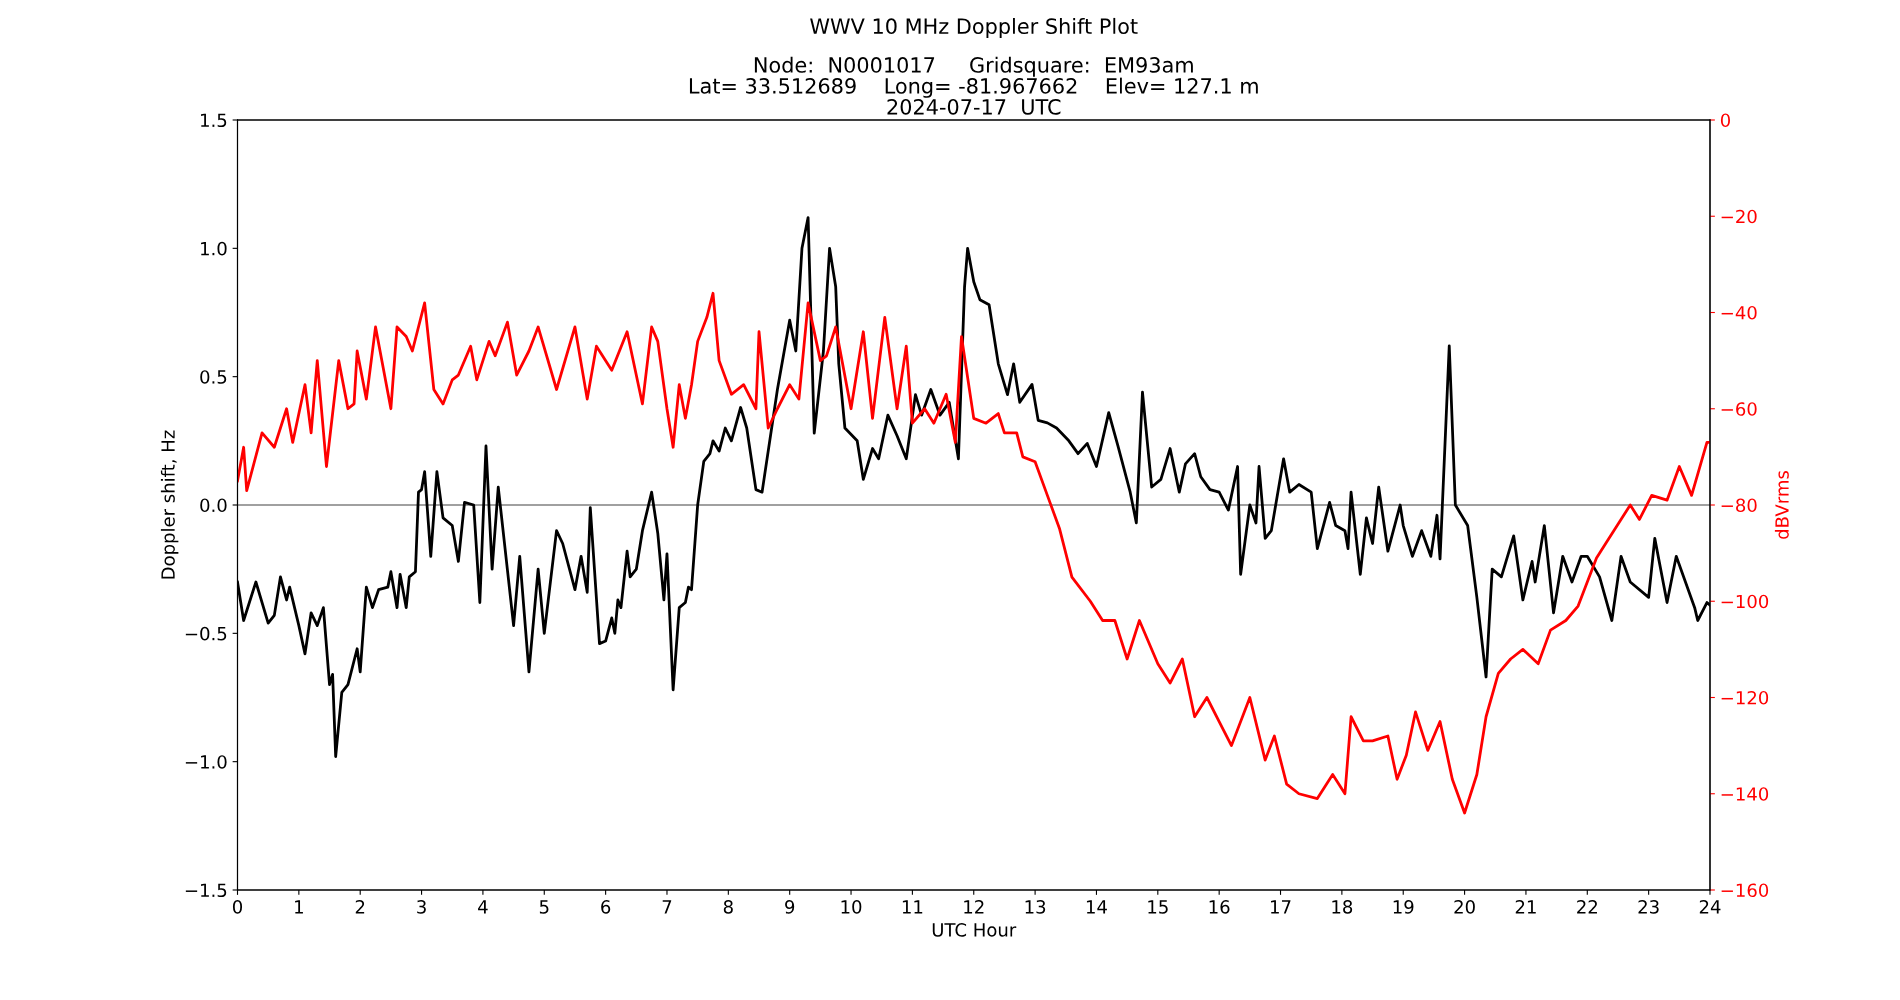 Image resolution: width=1900 pixels, height=1000 pixels. Describe the element at coordinates (169, 504) in the screenshot. I see `y-axis-title: Doppler shift, Hz` at that location.